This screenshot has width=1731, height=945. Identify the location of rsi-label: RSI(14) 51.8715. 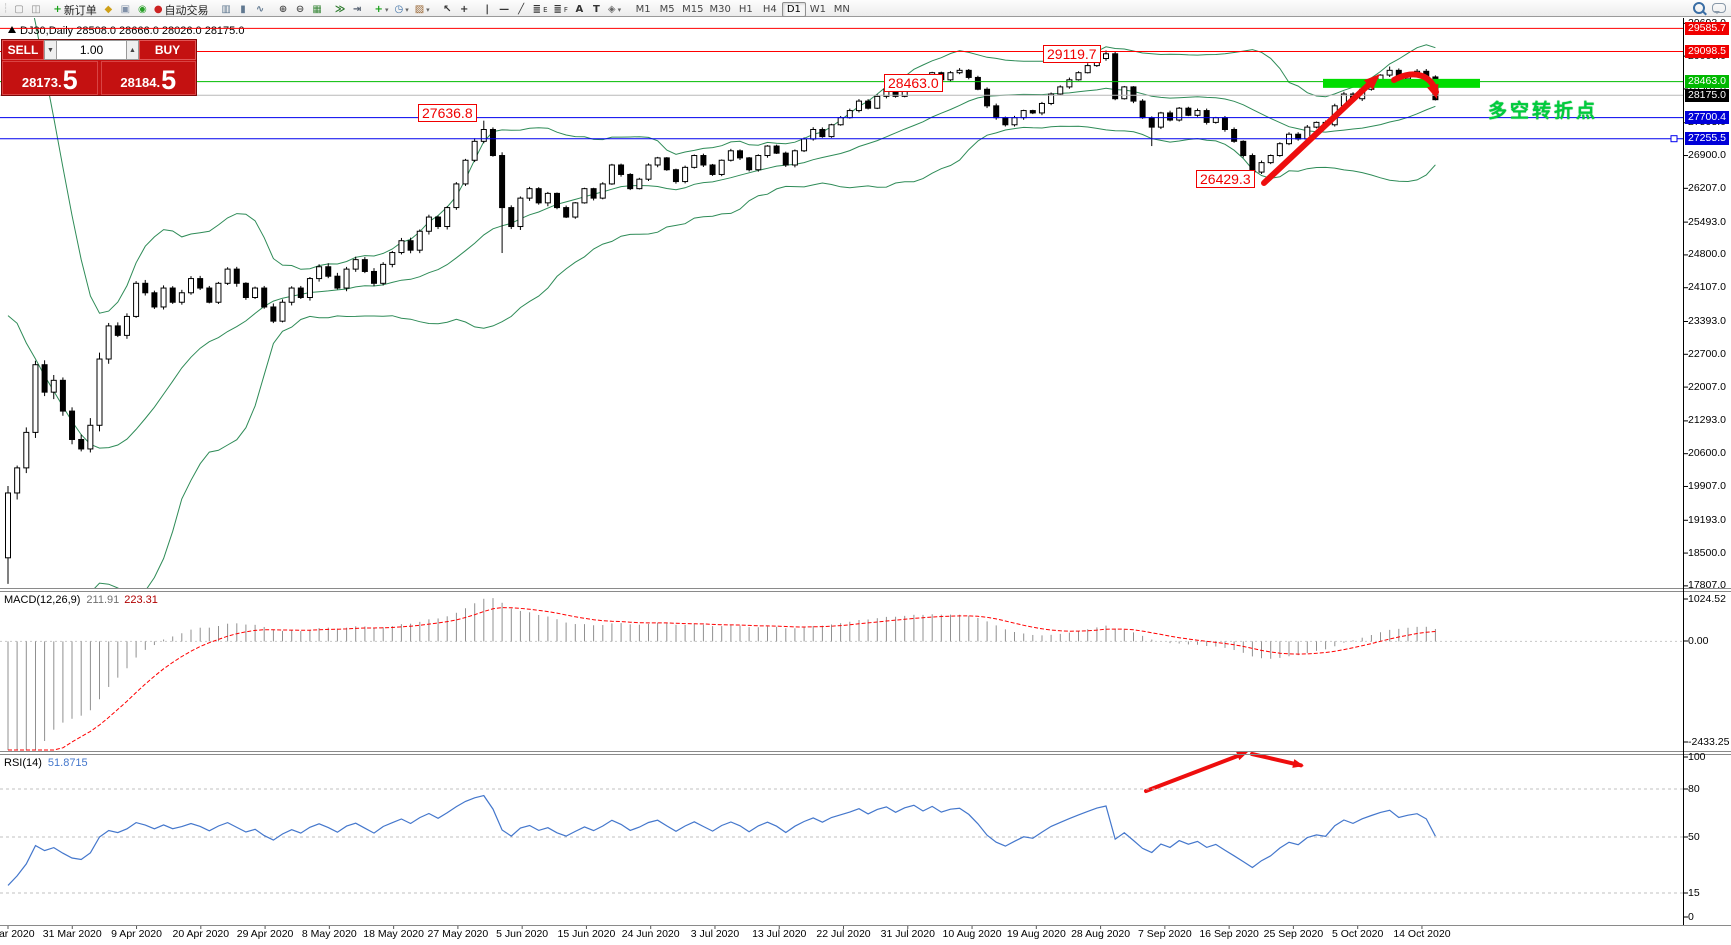
(46, 763).